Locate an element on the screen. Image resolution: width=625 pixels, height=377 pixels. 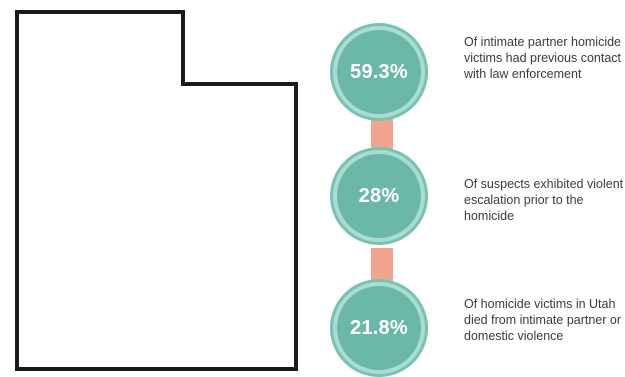
stat-circle-contact-law-enforcement: 59.3% is located at coordinates (379, 72).